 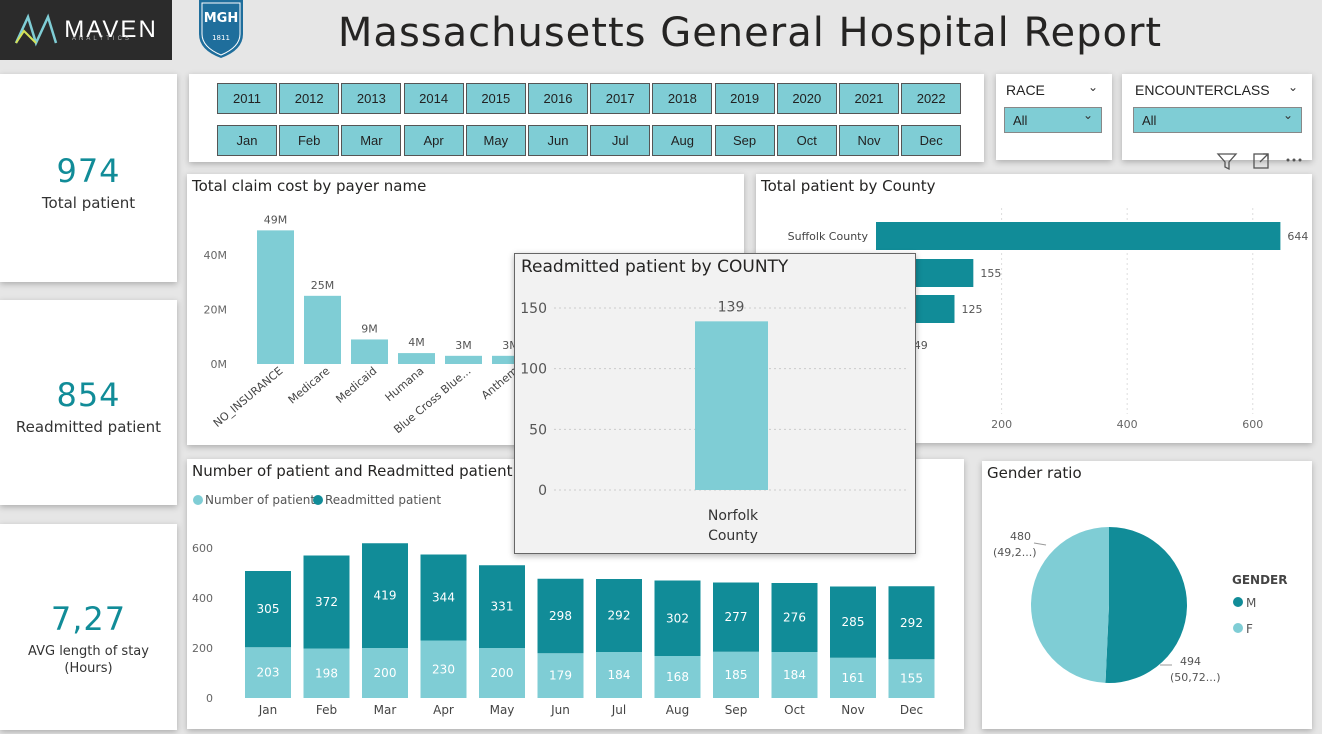 What do you see at coordinates (88, 651) in the screenshot?
I see `kpi-label: AVG length of stay` at bounding box center [88, 651].